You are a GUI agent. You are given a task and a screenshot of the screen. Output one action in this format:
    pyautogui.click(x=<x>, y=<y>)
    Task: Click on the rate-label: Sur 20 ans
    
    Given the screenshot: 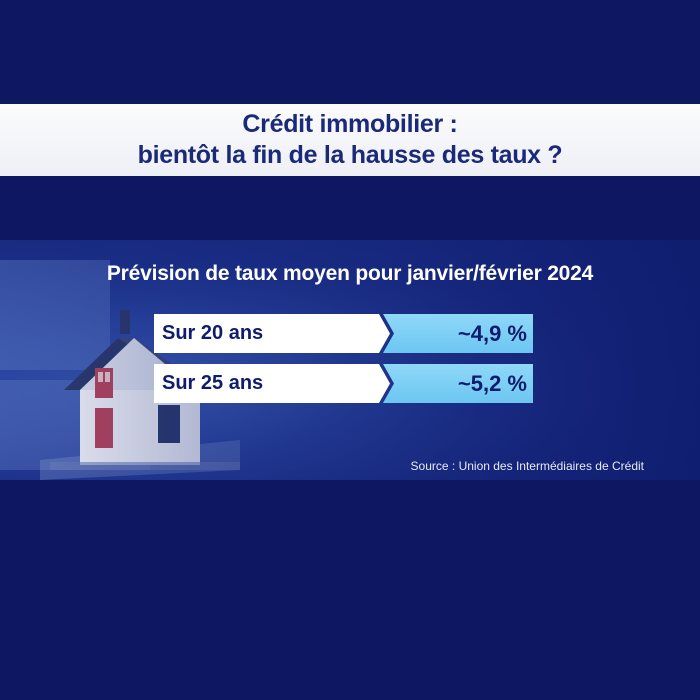 What is the action you would take?
    pyautogui.click(x=213, y=333)
    